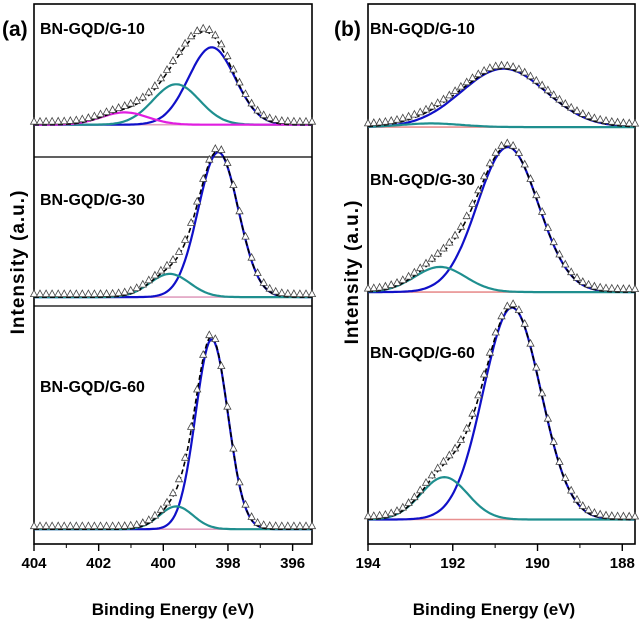  Describe the element at coordinates (34, 563) in the screenshot. I see `panel-a-x-tick-label-0: 404` at that location.